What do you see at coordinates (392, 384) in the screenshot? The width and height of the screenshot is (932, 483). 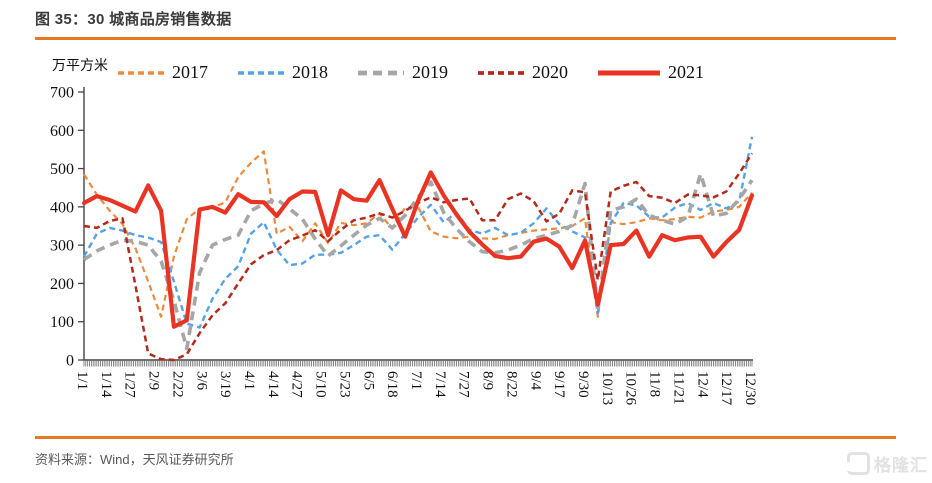 I see `x-axis-tick-label: 6/18` at bounding box center [392, 384].